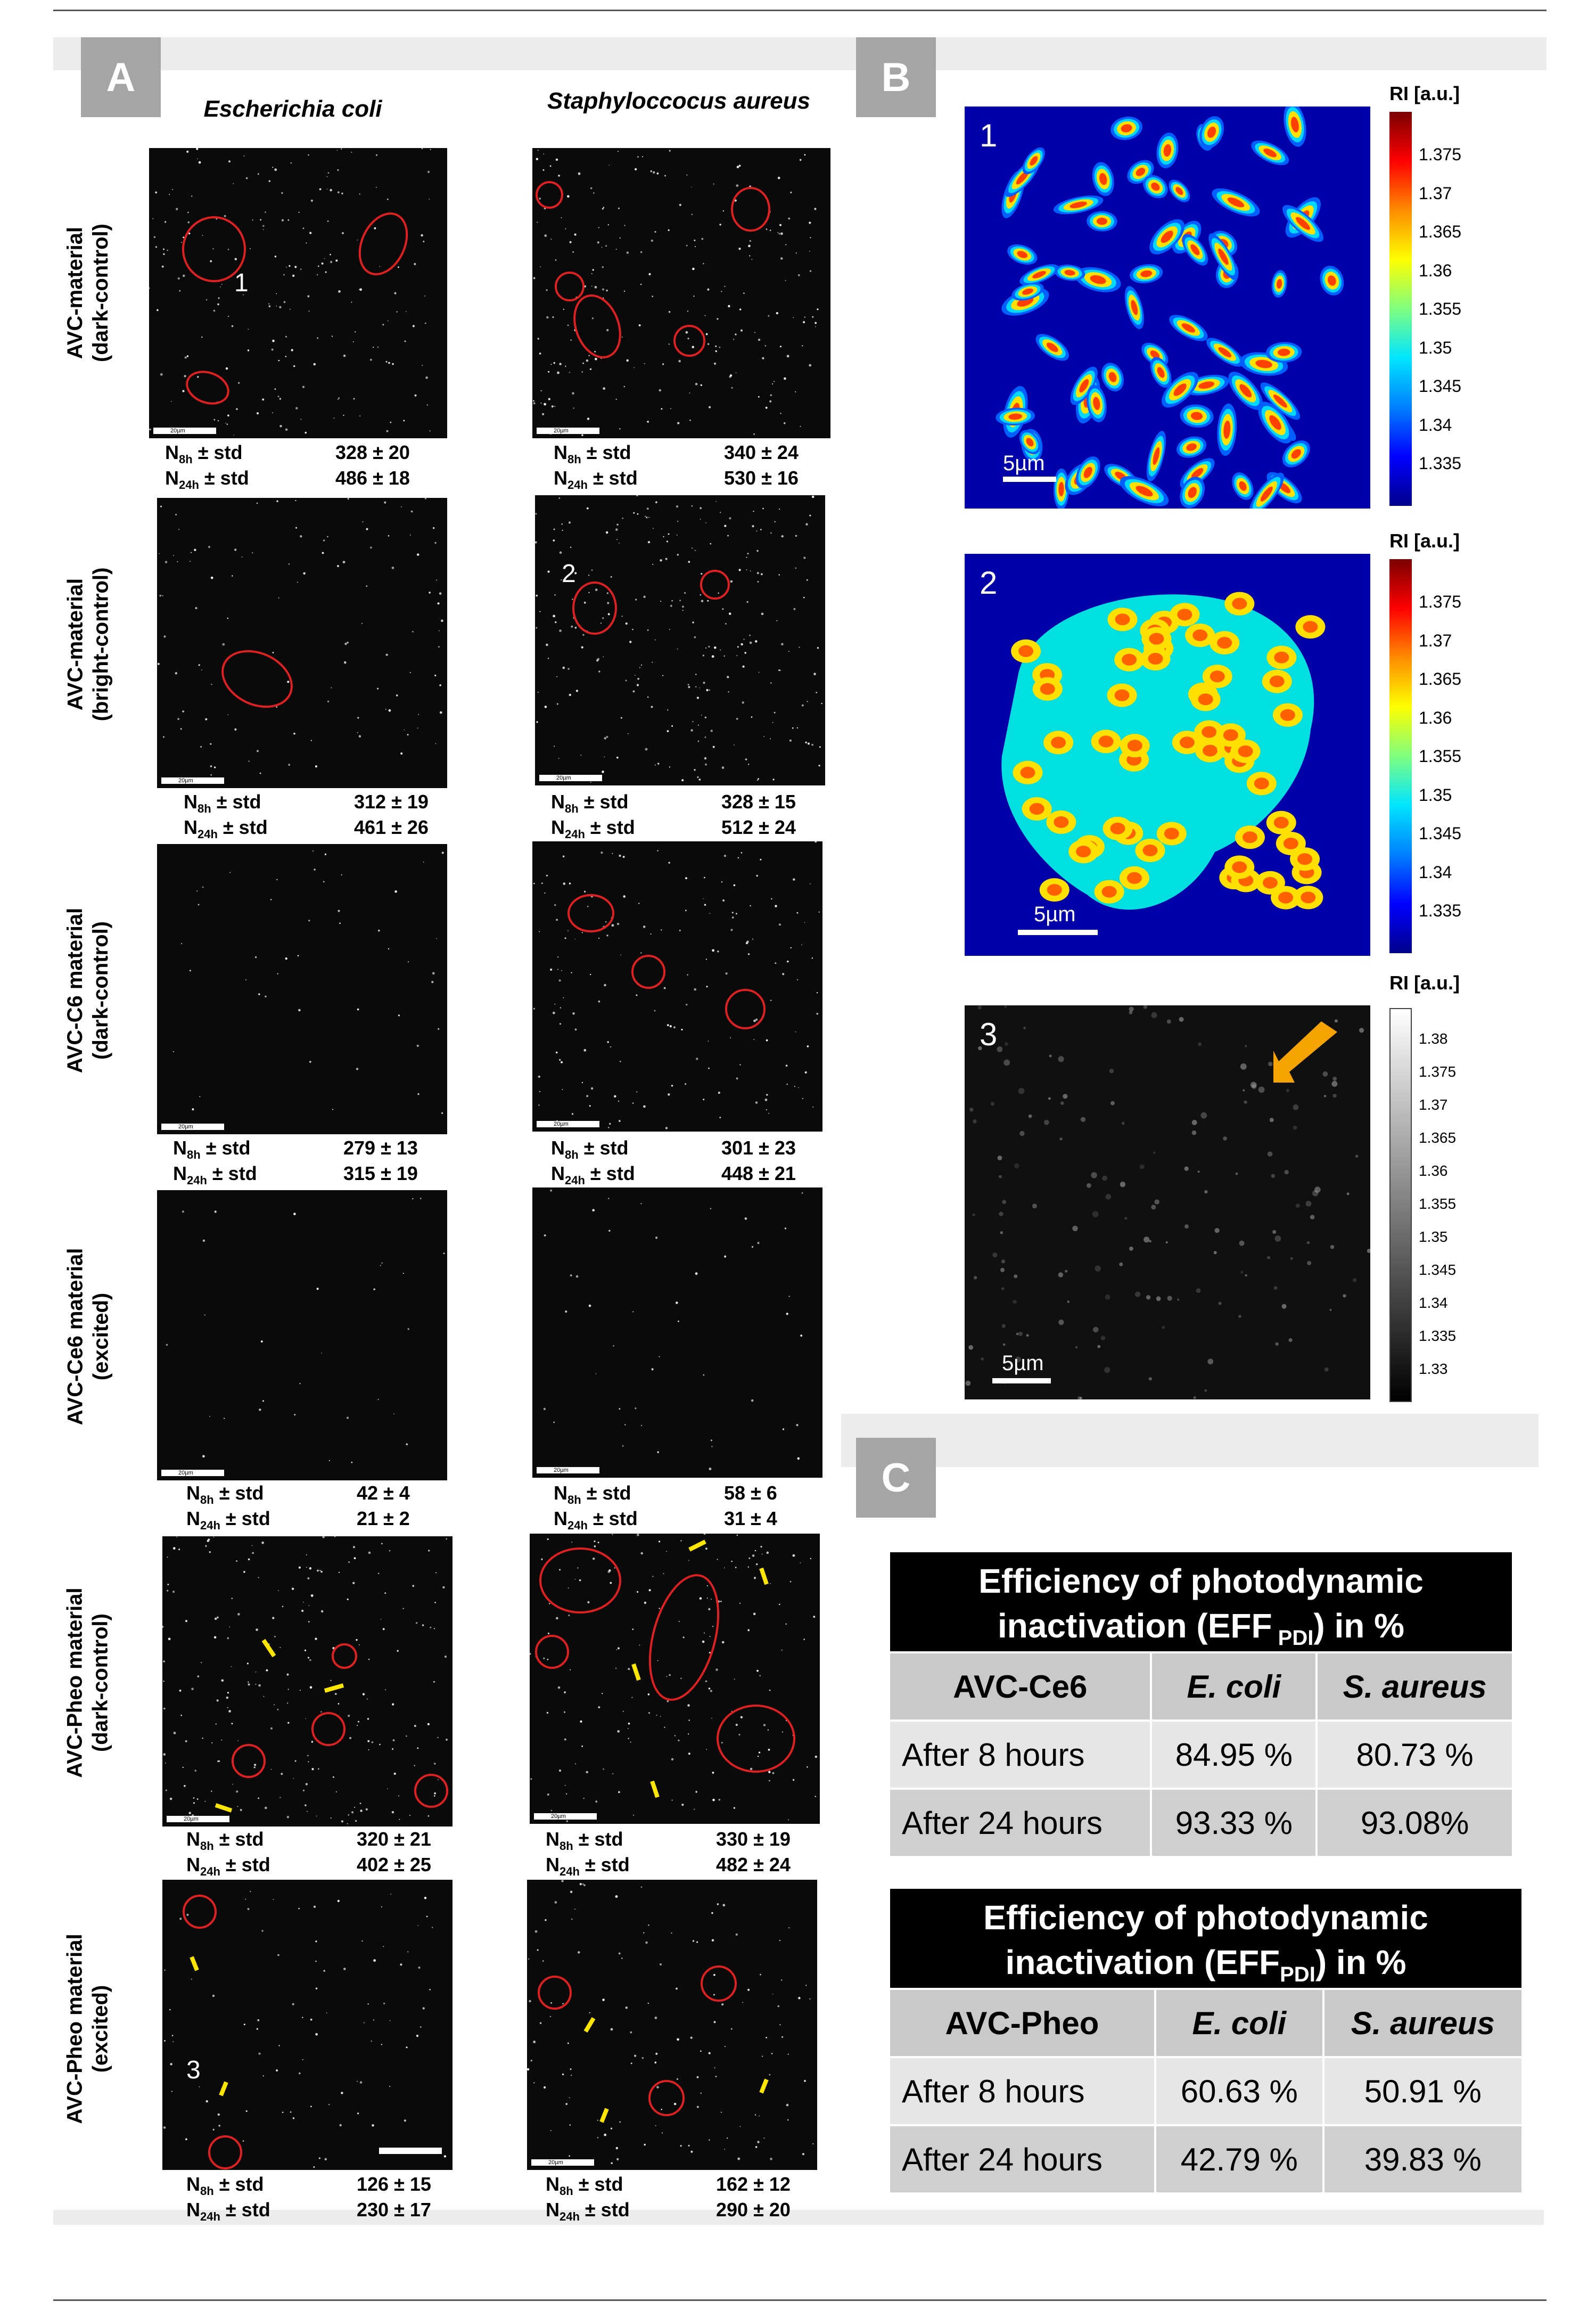 This screenshot has width=1596, height=2318. What do you see at coordinates (677, 1333) in the screenshot?
I see `micrograph-saureus-4: 20µm` at bounding box center [677, 1333].